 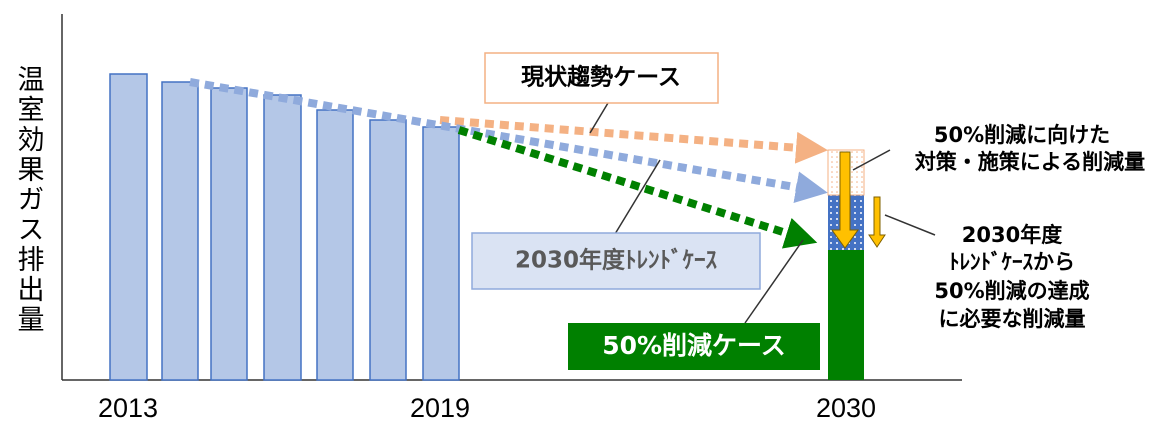 I want to click on x-label: 2019, so click(x=440, y=407).